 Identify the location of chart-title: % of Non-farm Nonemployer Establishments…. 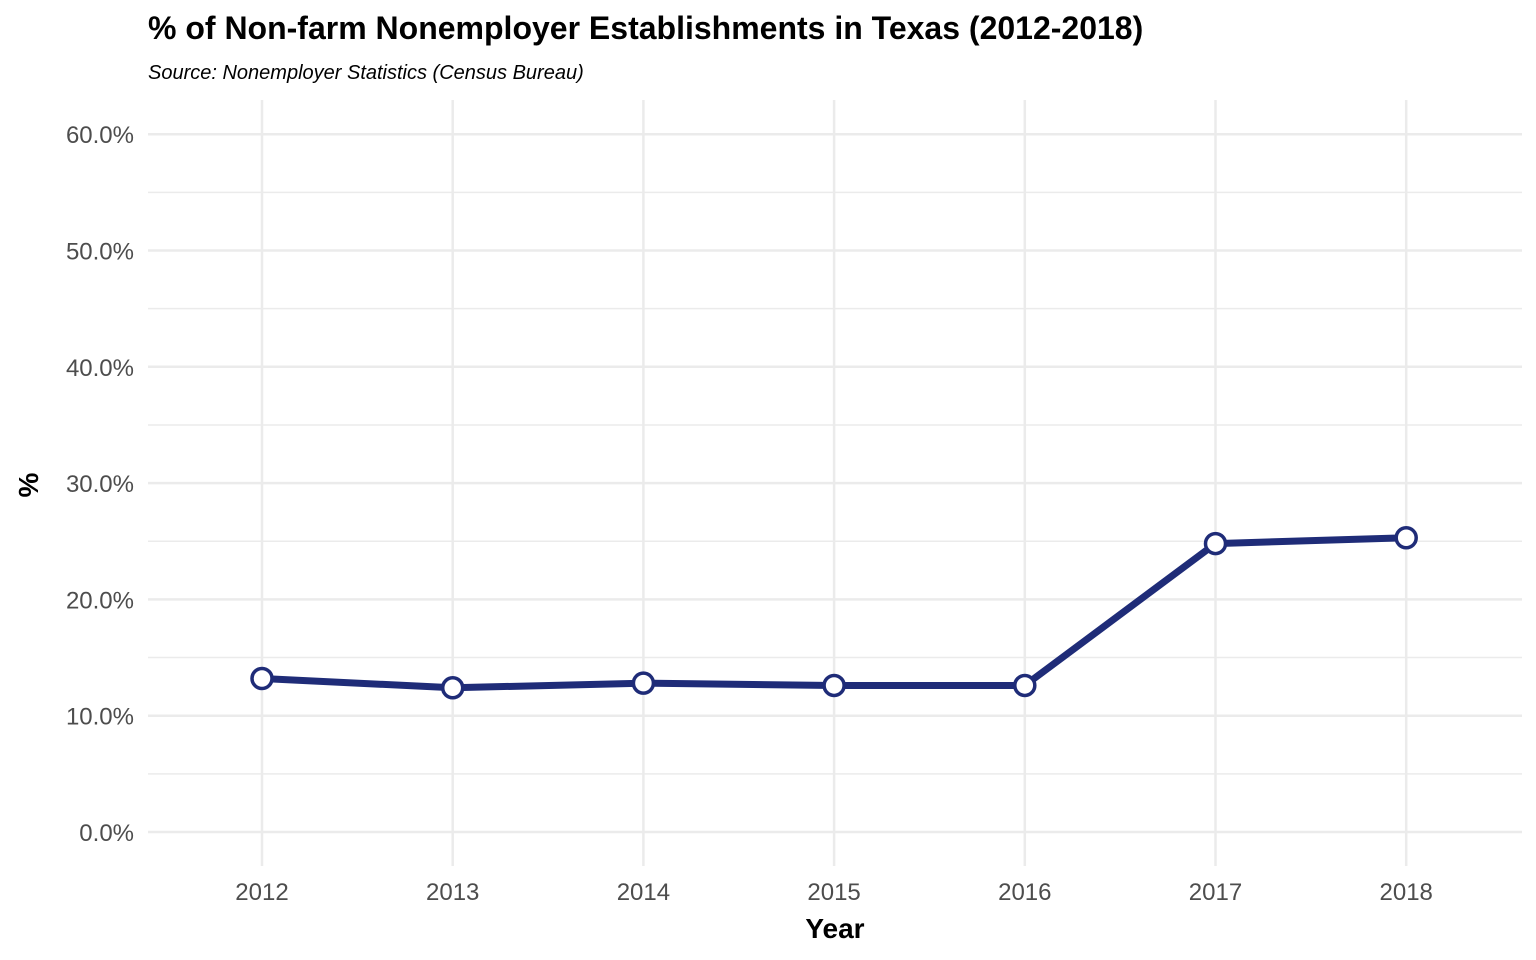
(646, 28).